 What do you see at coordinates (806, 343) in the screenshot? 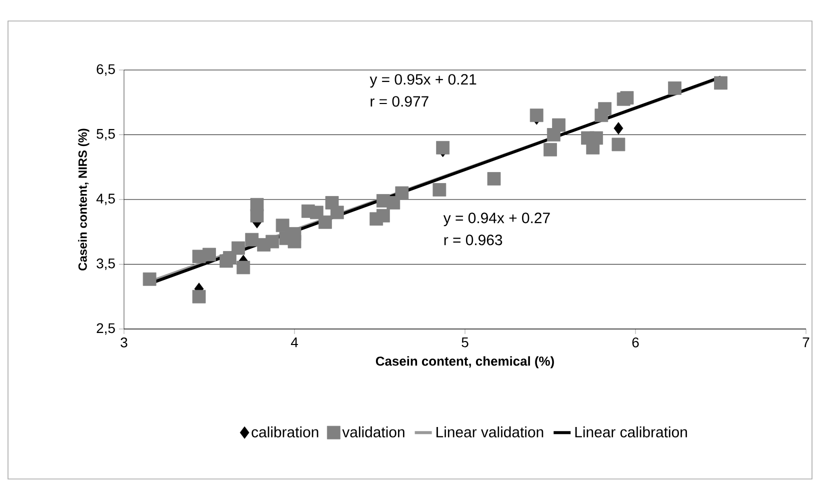
I see `x-tick-label: 7` at bounding box center [806, 343].